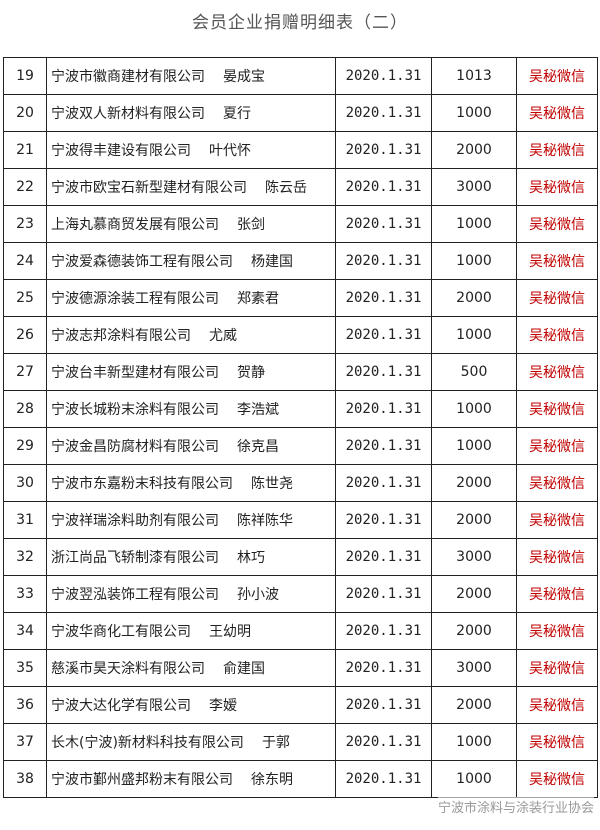 The image size is (600, 830). Describe the element at coordinates (251, 225) in the screenshot. I see `contact-person: 张剑` at that location.